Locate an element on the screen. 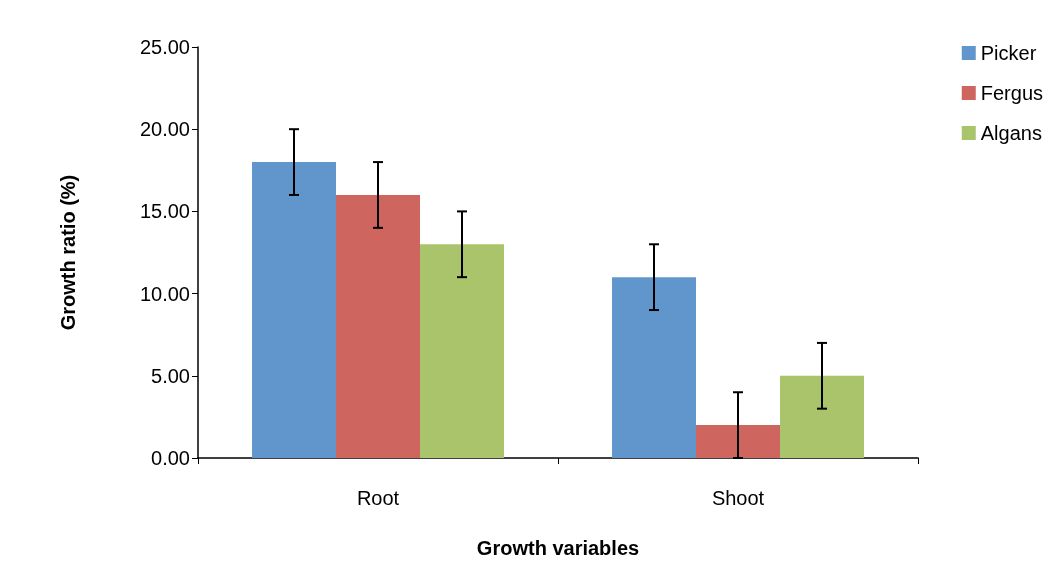 The width and height of the screenshot is (1060, 568). y-tick-label: 10.00 is located at coordinates (164, 293).